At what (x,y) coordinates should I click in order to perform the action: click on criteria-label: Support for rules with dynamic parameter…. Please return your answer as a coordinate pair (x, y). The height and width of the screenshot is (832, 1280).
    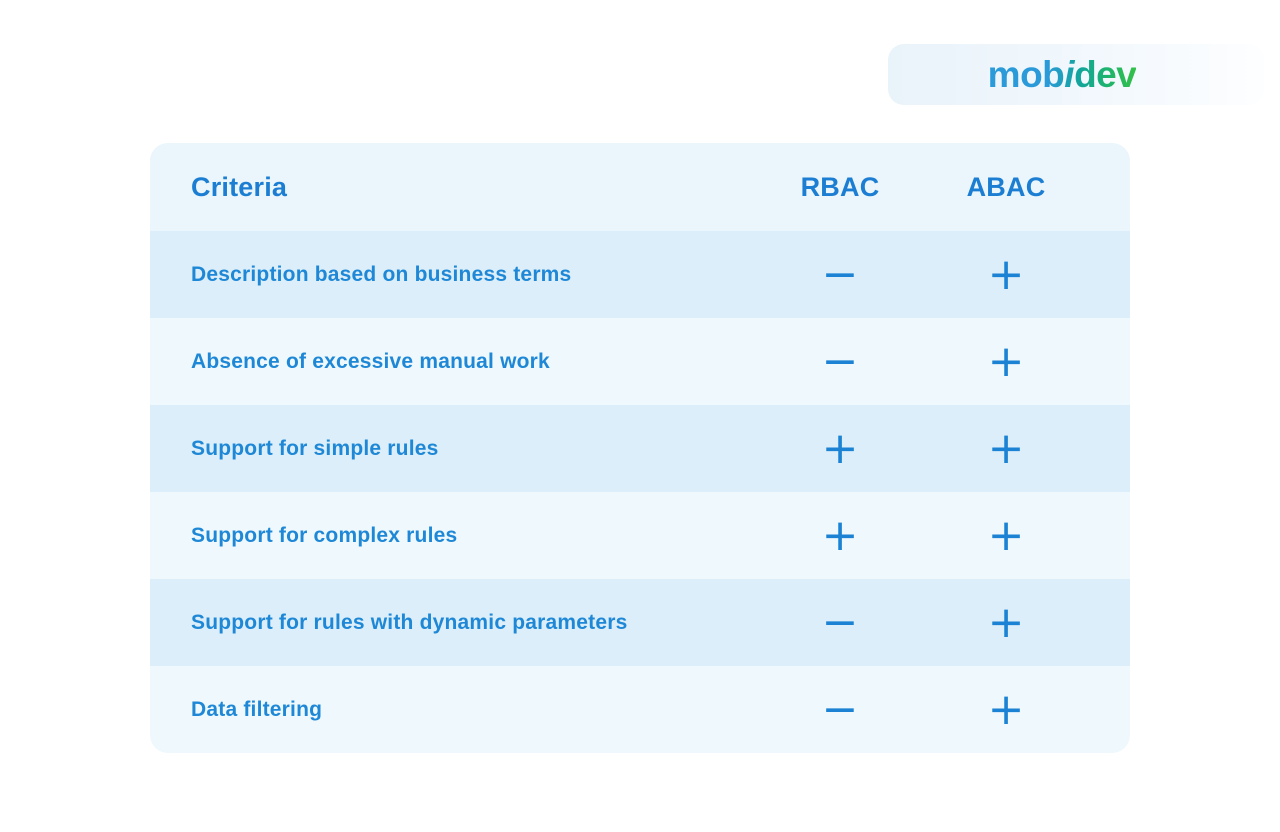
    Looking at the image, I should click on (409, 622).